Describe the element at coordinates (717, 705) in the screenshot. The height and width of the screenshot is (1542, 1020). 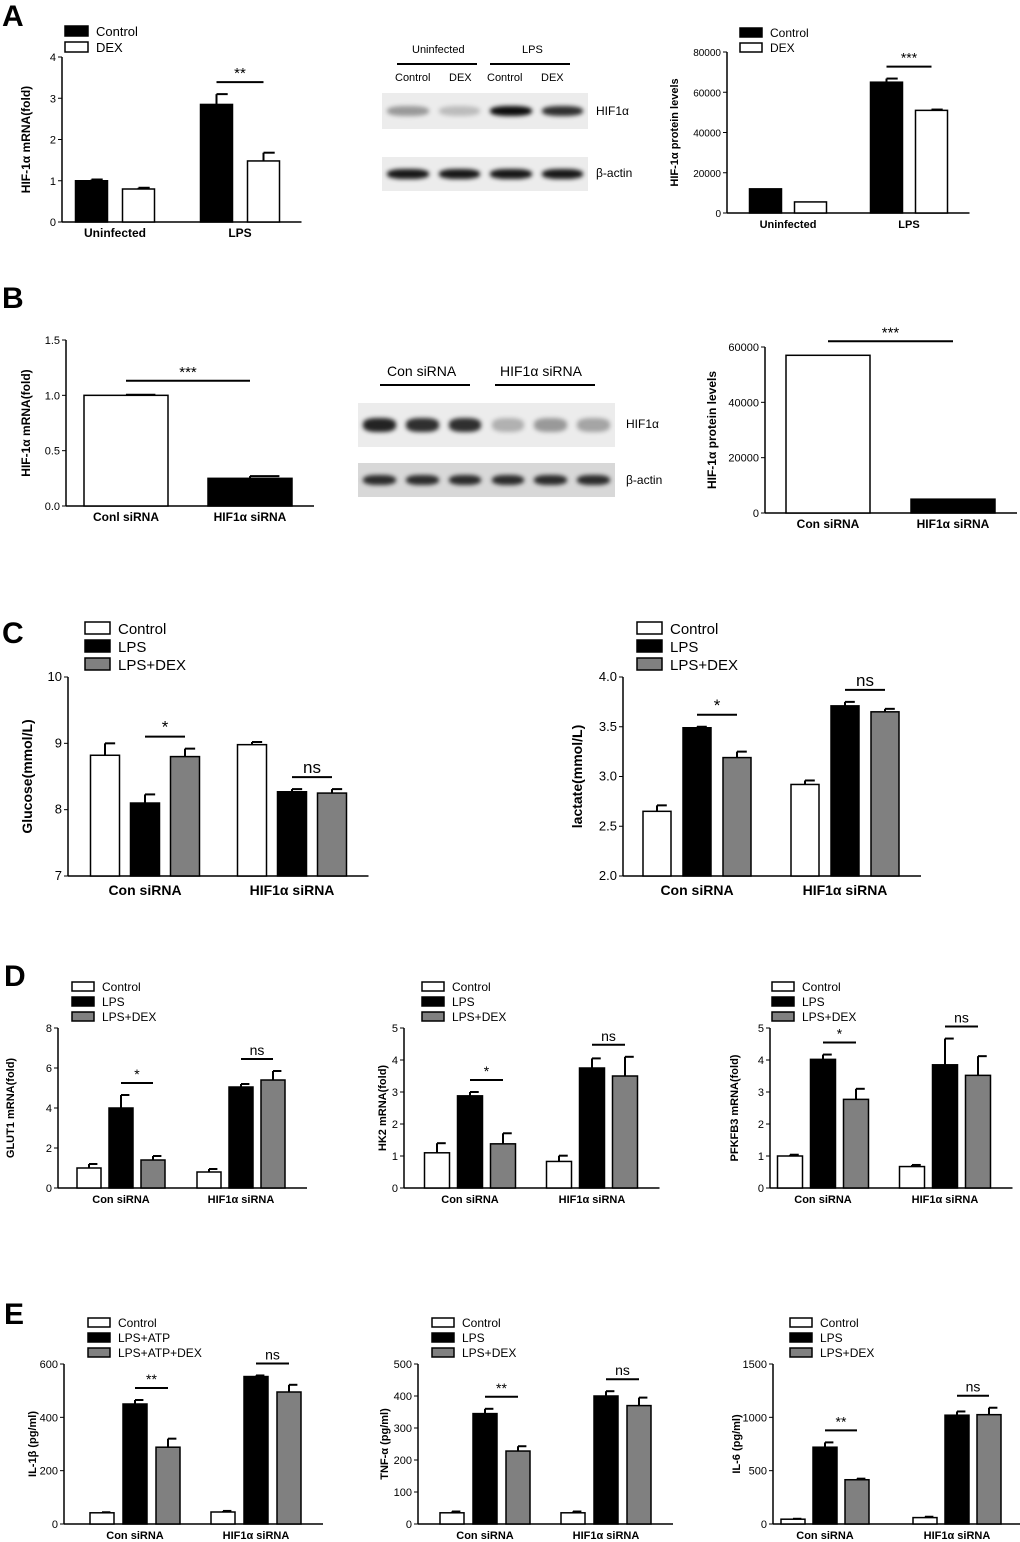
I see `significance-label: *` at that location.